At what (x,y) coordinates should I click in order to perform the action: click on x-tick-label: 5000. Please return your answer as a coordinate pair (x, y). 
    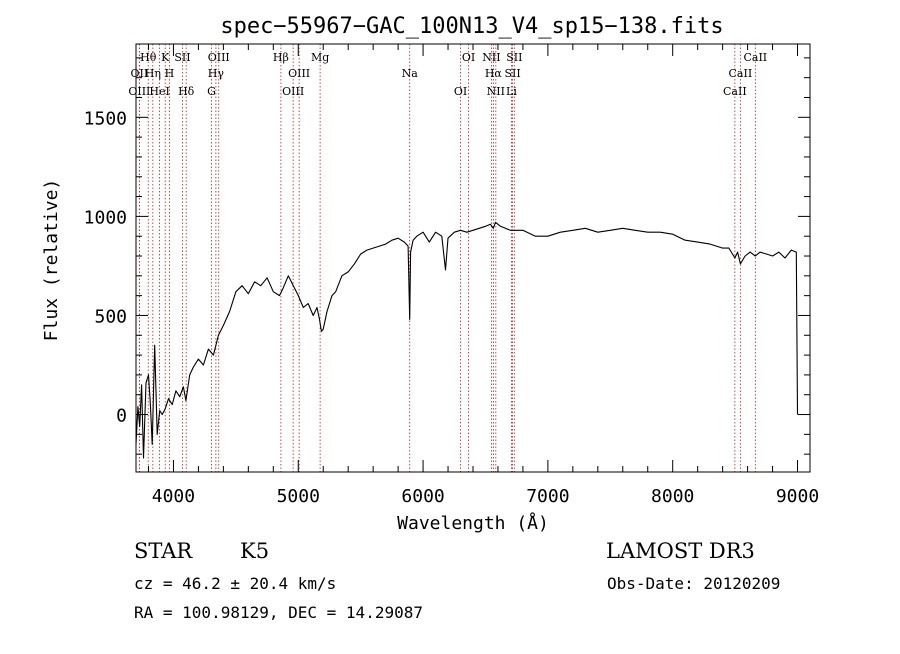
    Looking at the image, I should click on (298, 496).